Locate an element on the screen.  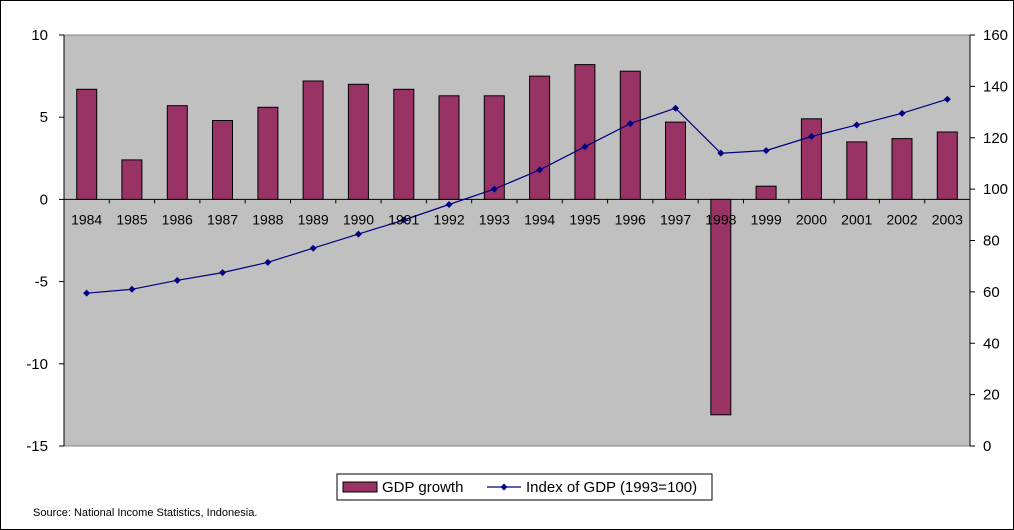
right-tick-label: 40 is located at coordinates (991, 343).